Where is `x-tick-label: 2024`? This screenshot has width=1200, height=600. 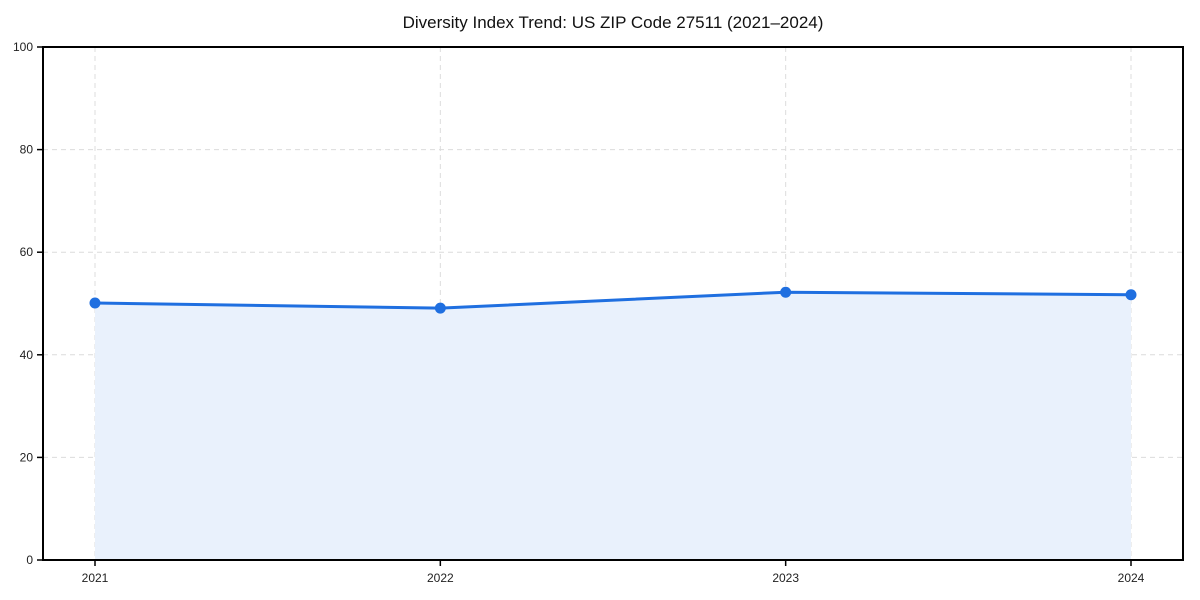
x-tick-label: 2024 is located at coordinates (1131, 578).